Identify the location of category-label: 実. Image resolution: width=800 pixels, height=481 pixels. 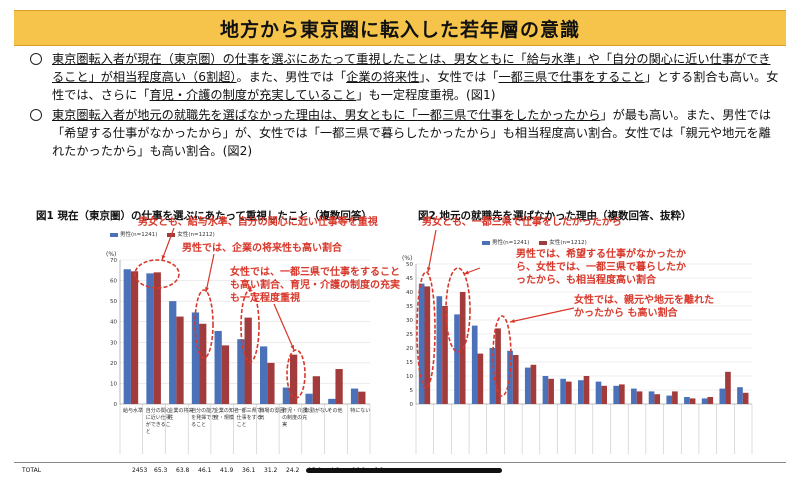
(284, 424).